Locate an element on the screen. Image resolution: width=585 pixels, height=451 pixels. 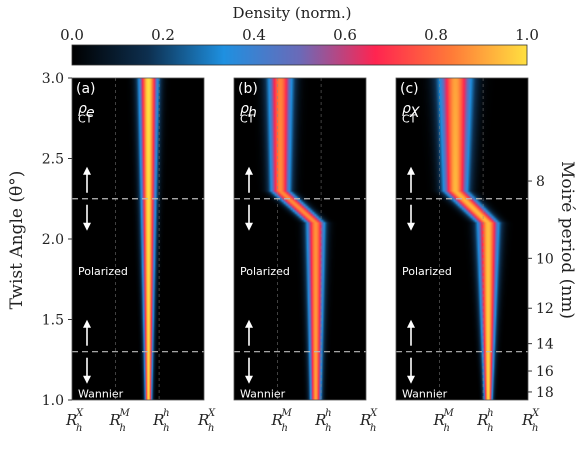
panel-tag: (c) is located at coordinates (409, 89).